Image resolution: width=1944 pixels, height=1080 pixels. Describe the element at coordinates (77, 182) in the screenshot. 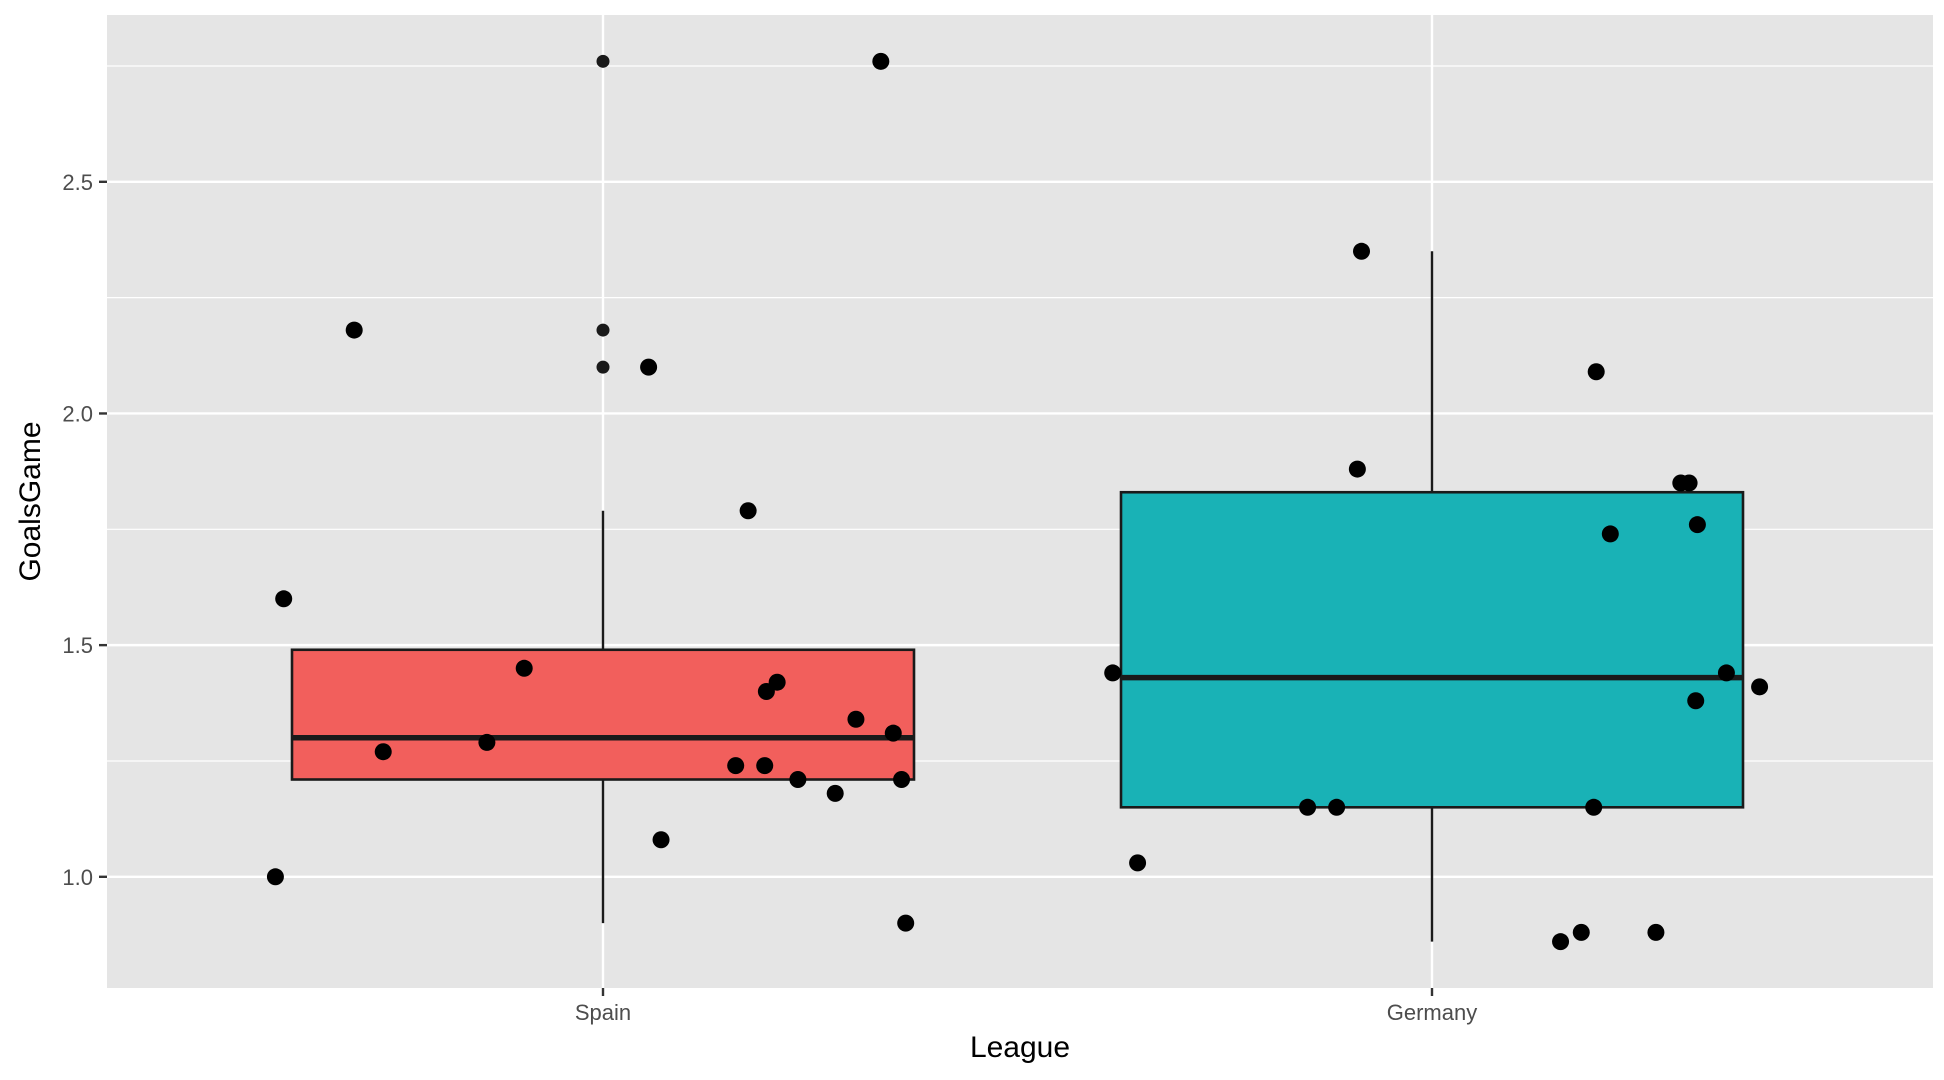

I see `y-tick-label: 2.5` at that location.